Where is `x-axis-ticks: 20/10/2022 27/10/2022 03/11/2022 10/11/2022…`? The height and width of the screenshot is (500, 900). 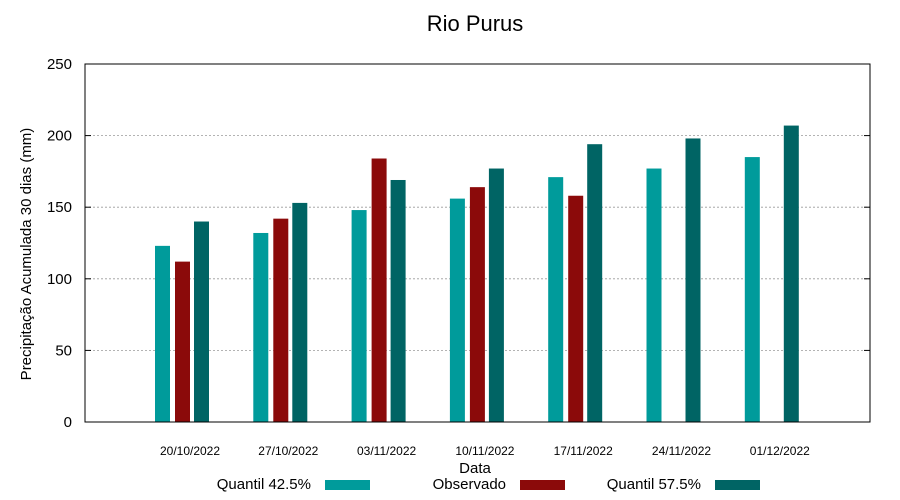
x-axis-ticks: 20/10/2022 27/10/2022 03/11/2022 10/11/2022… is located at coordinates (485, 451).